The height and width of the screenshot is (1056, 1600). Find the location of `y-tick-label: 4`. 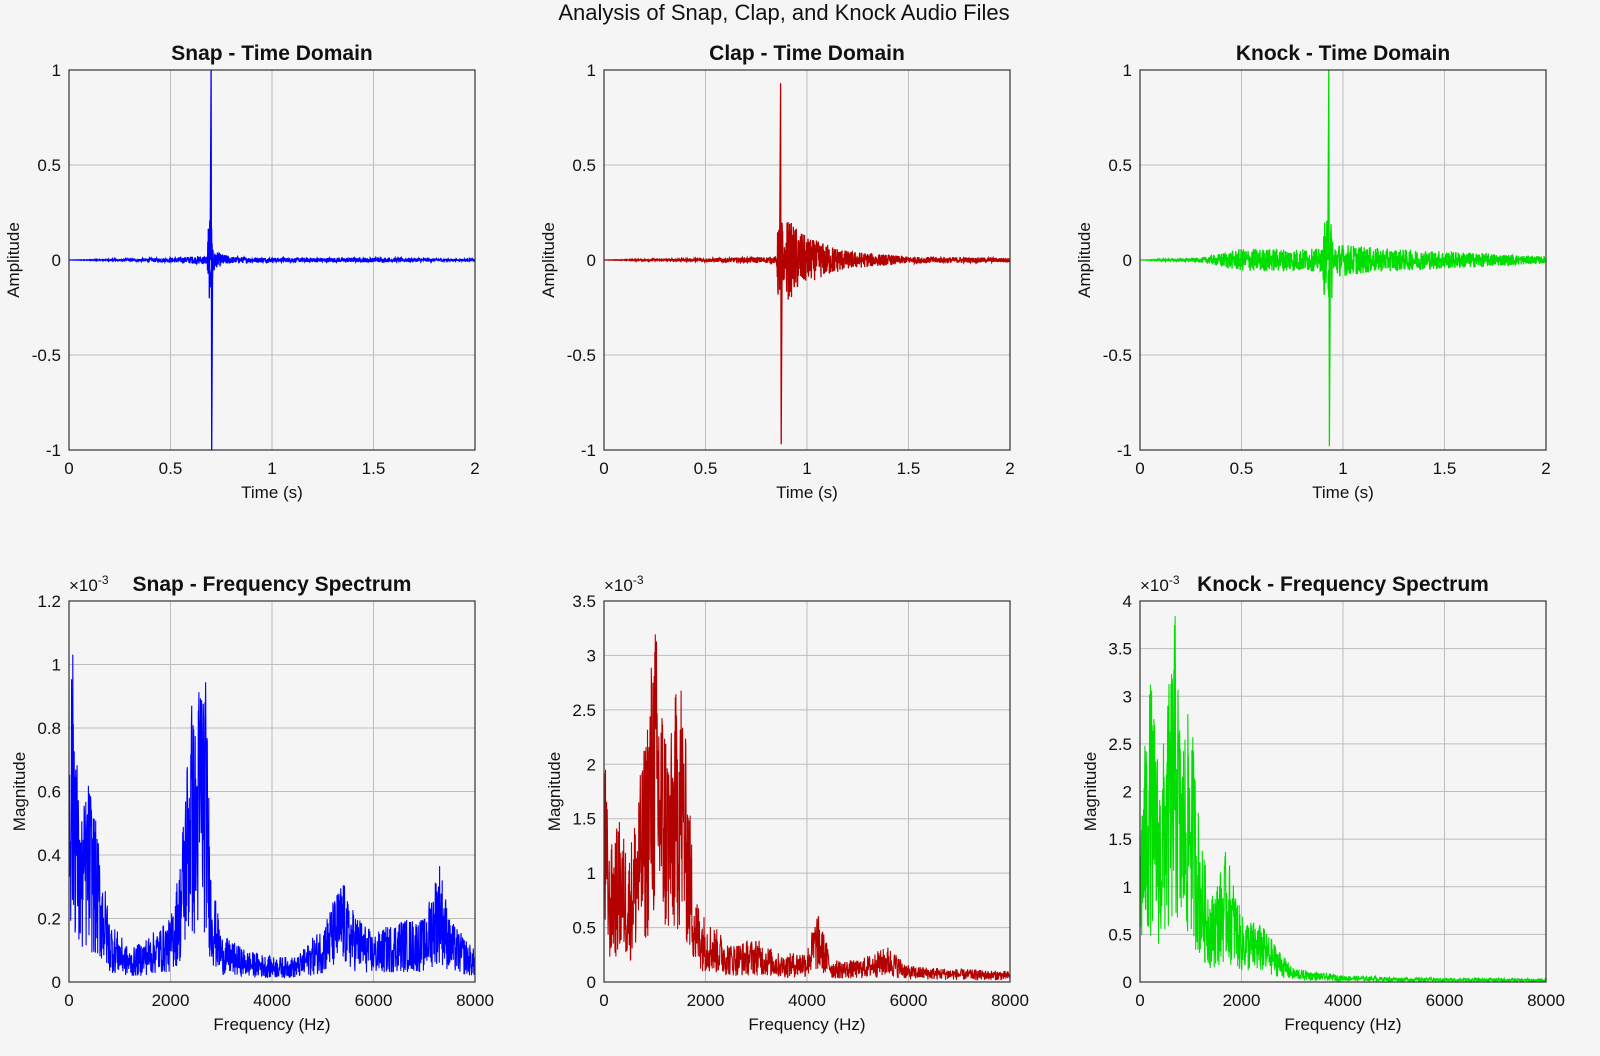

y-tick-label: 4 is located at coordinates (1127, 601).